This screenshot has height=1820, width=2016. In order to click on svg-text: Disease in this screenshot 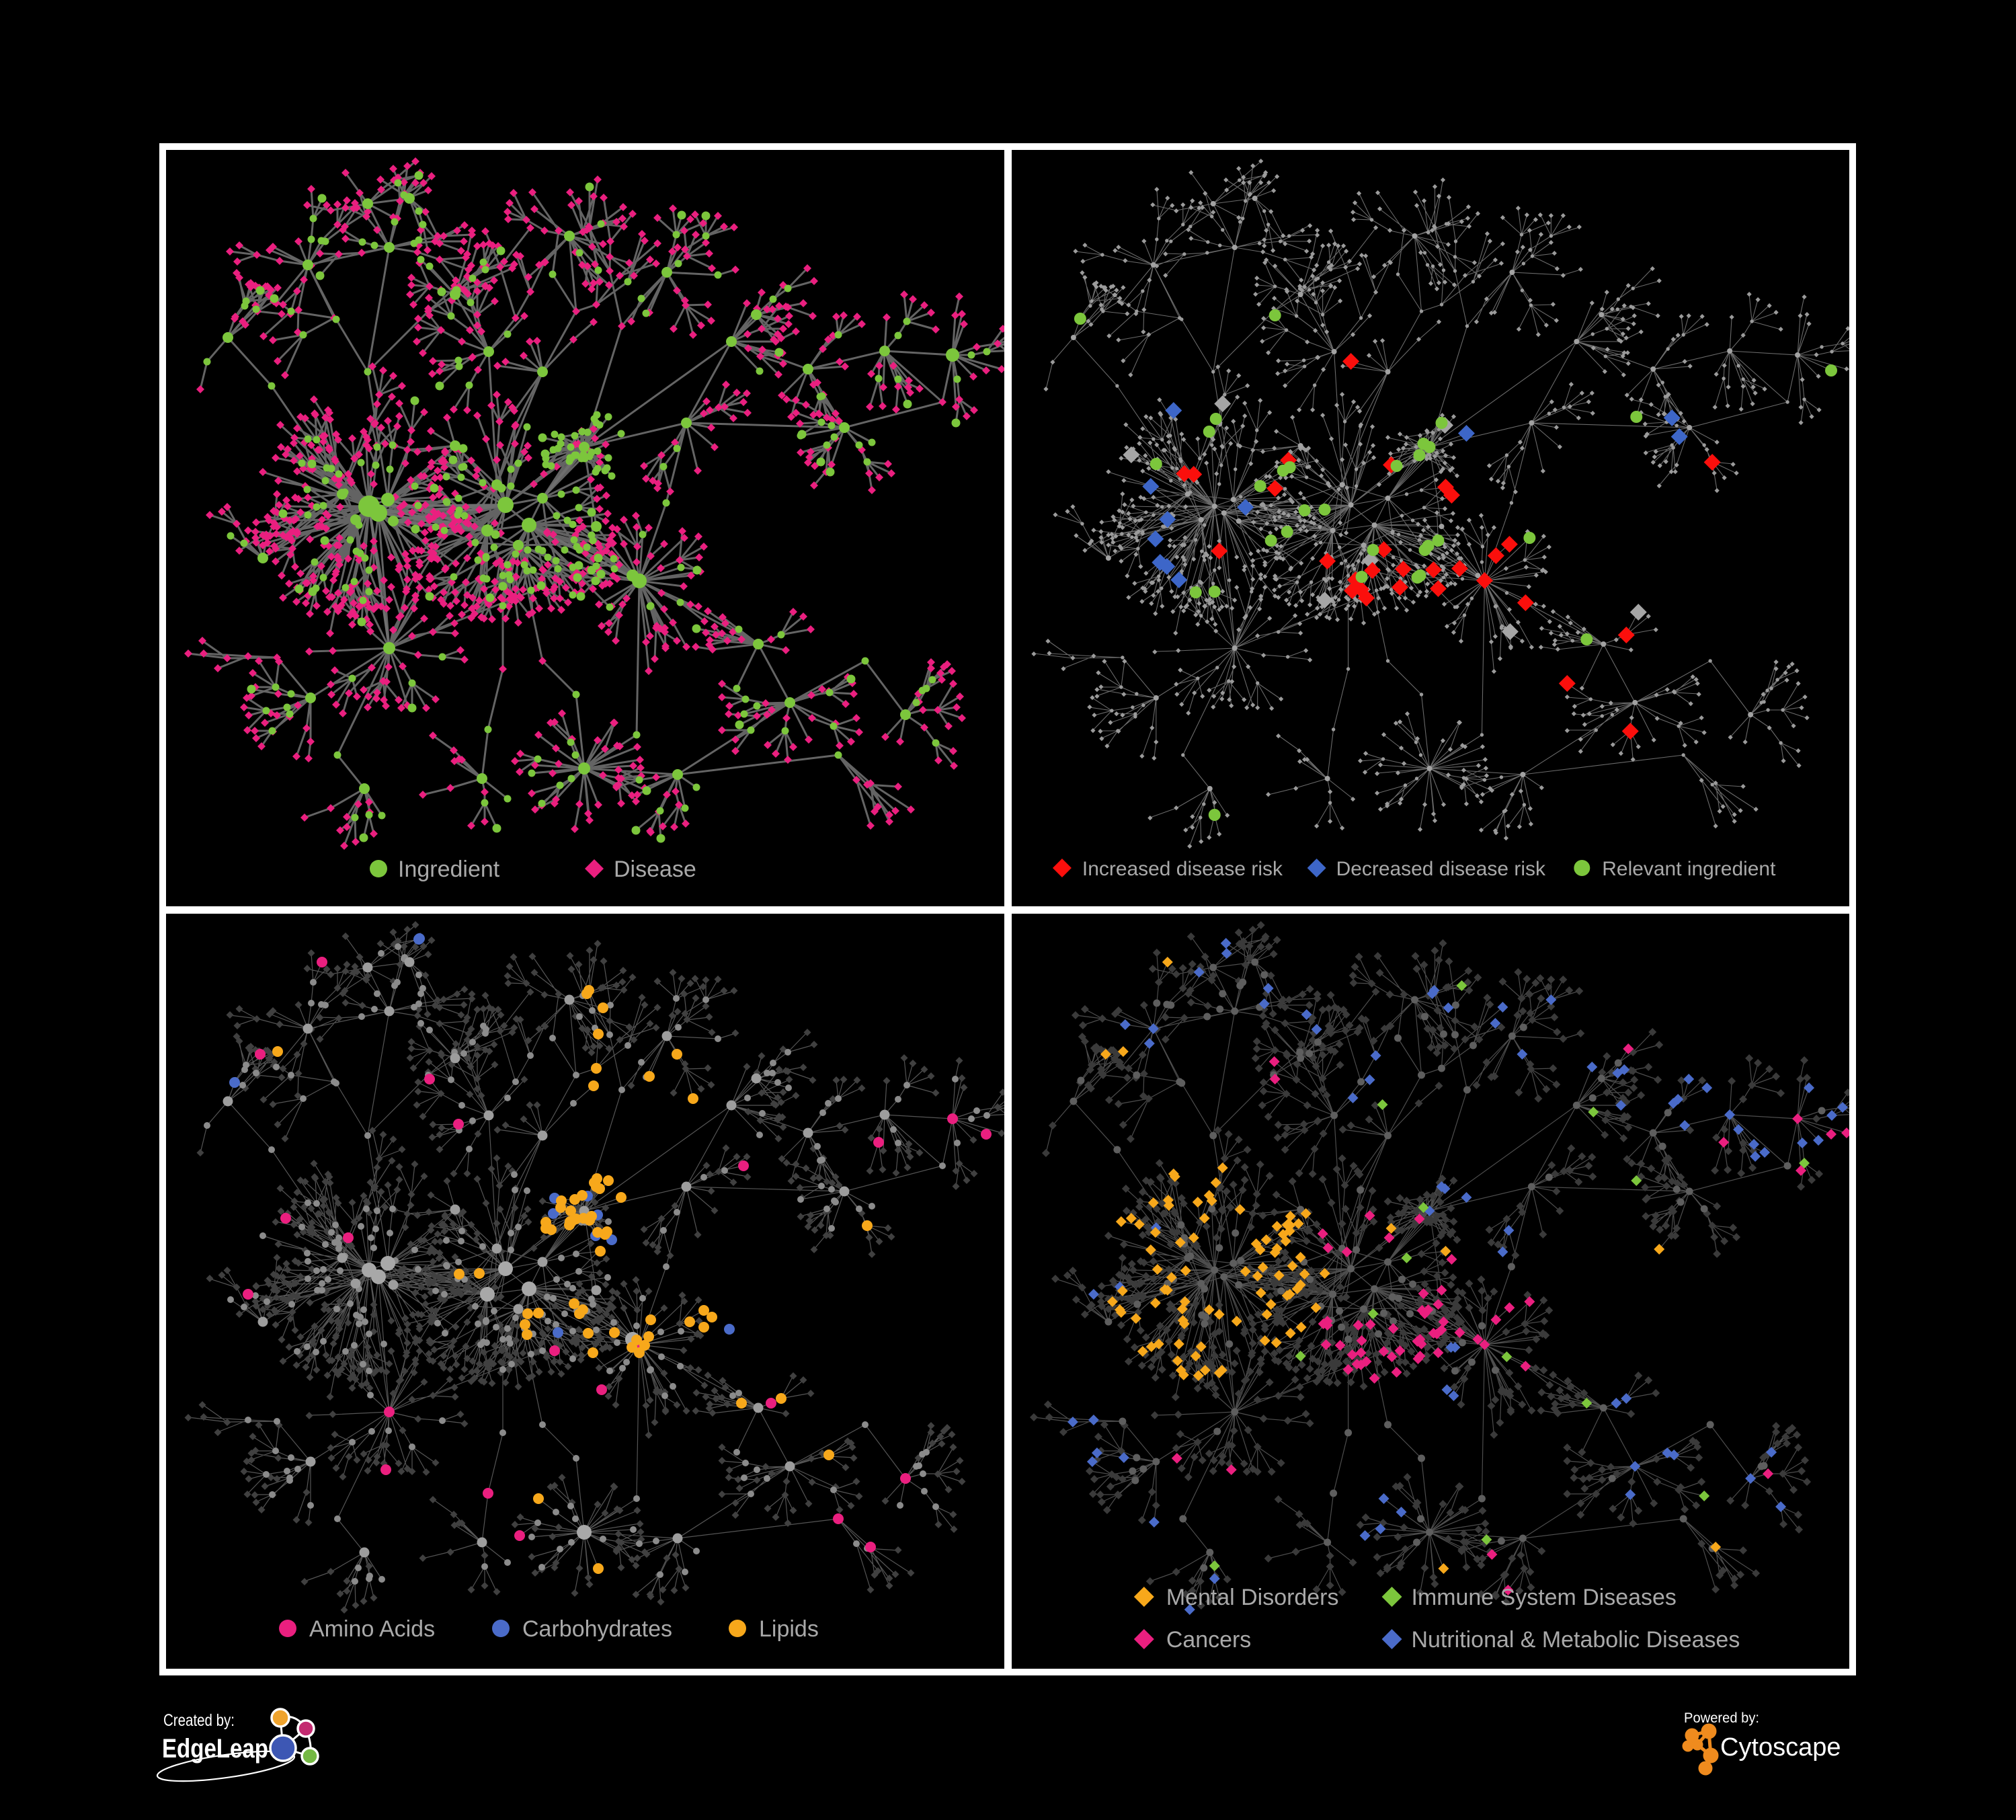, I will do `click(655, 869)`.